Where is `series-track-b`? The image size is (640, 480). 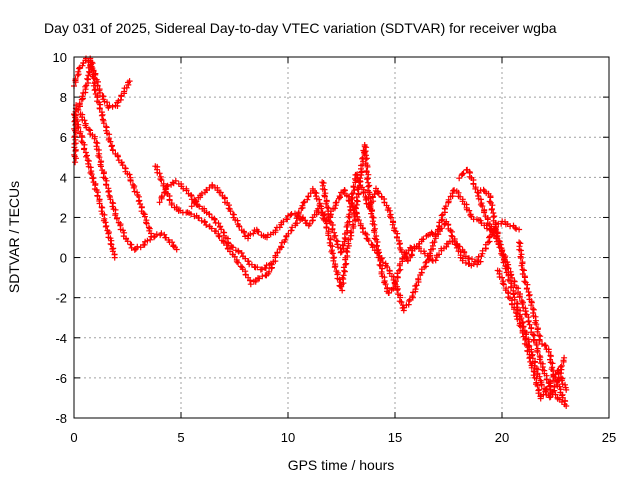
series-track-b is located at coordinates (94, 186).